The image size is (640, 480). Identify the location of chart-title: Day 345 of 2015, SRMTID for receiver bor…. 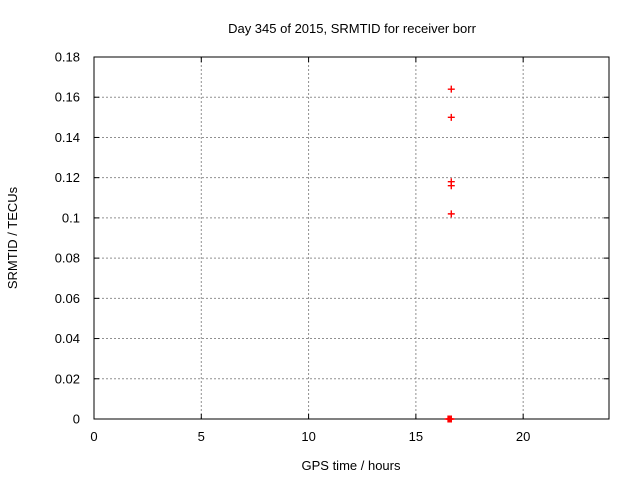
(352, 28).